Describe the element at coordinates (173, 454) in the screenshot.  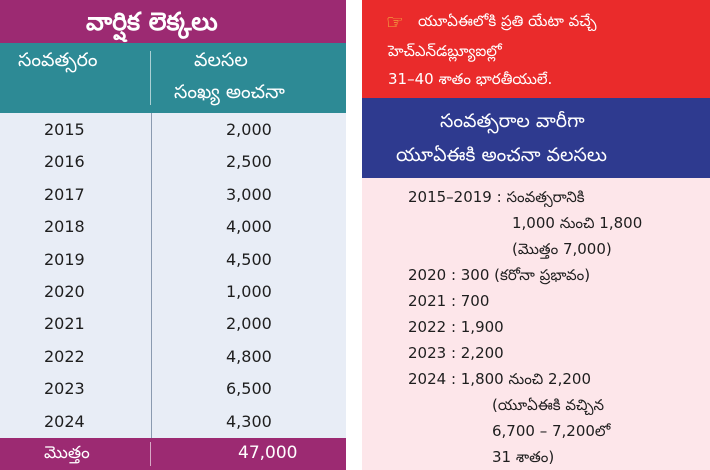
I see `table-total-row: మొత్తం 47,000` at that location.